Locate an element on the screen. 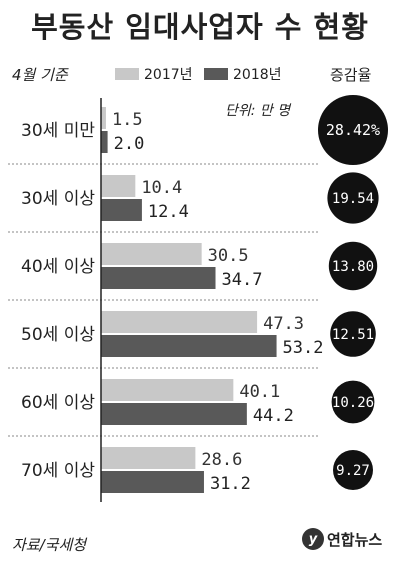 This screenshot has height=562, width=400. legend-item-2017: 2017년 is located at coordinates (154, 74).